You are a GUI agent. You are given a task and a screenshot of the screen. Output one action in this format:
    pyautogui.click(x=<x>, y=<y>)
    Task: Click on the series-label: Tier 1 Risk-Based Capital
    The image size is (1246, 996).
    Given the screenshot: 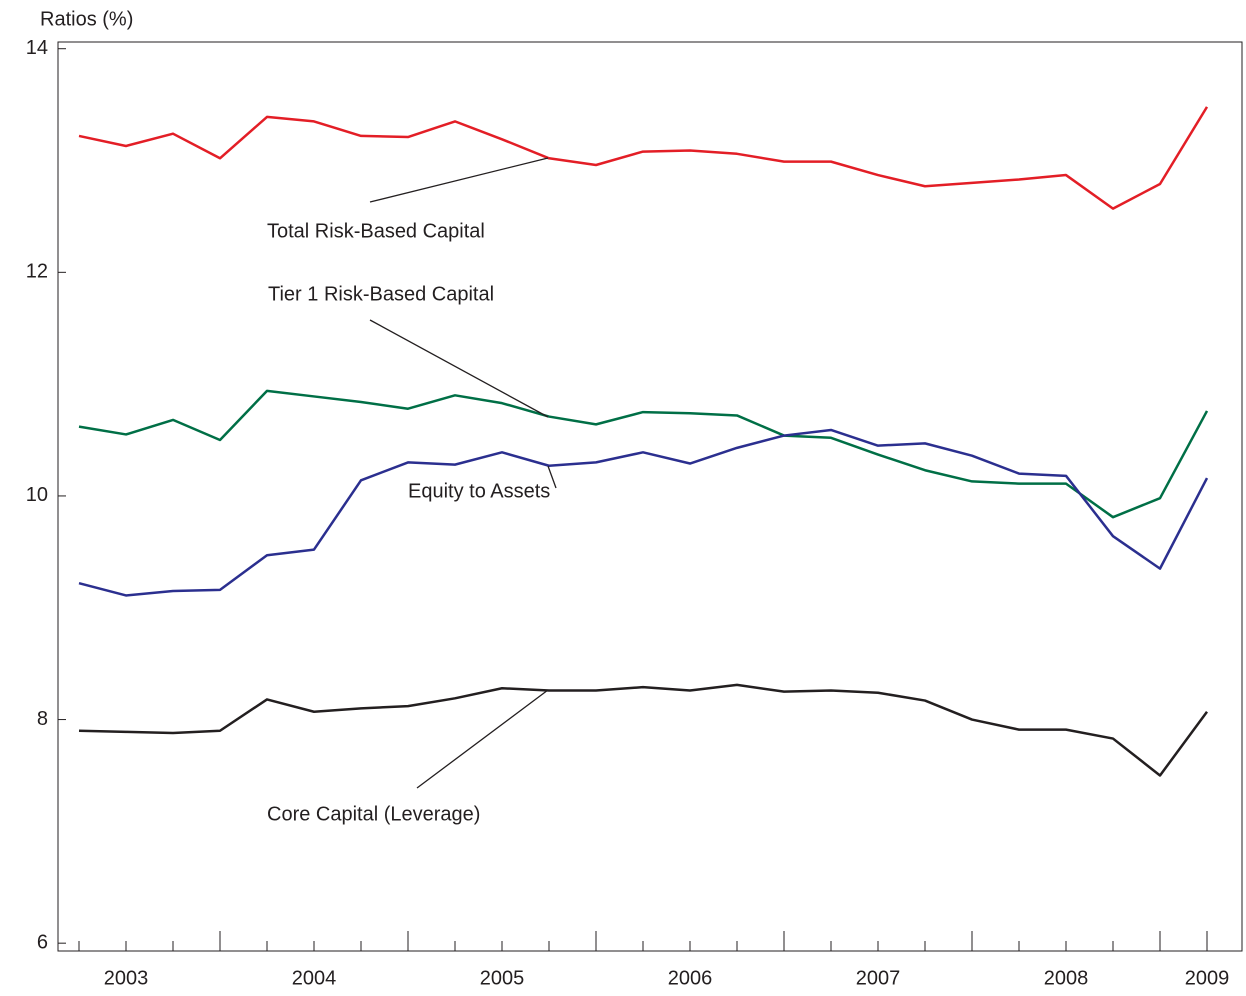 What is the action you would take?
    pyautogui.click(x=381, y=294)
    